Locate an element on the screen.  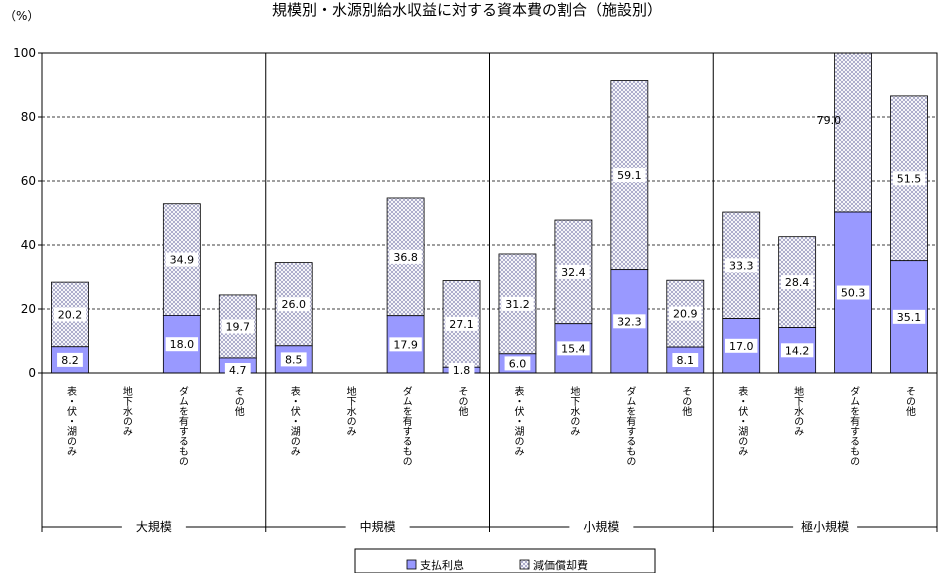
y-tick-label: 80 is located at coordinates (28, 117).